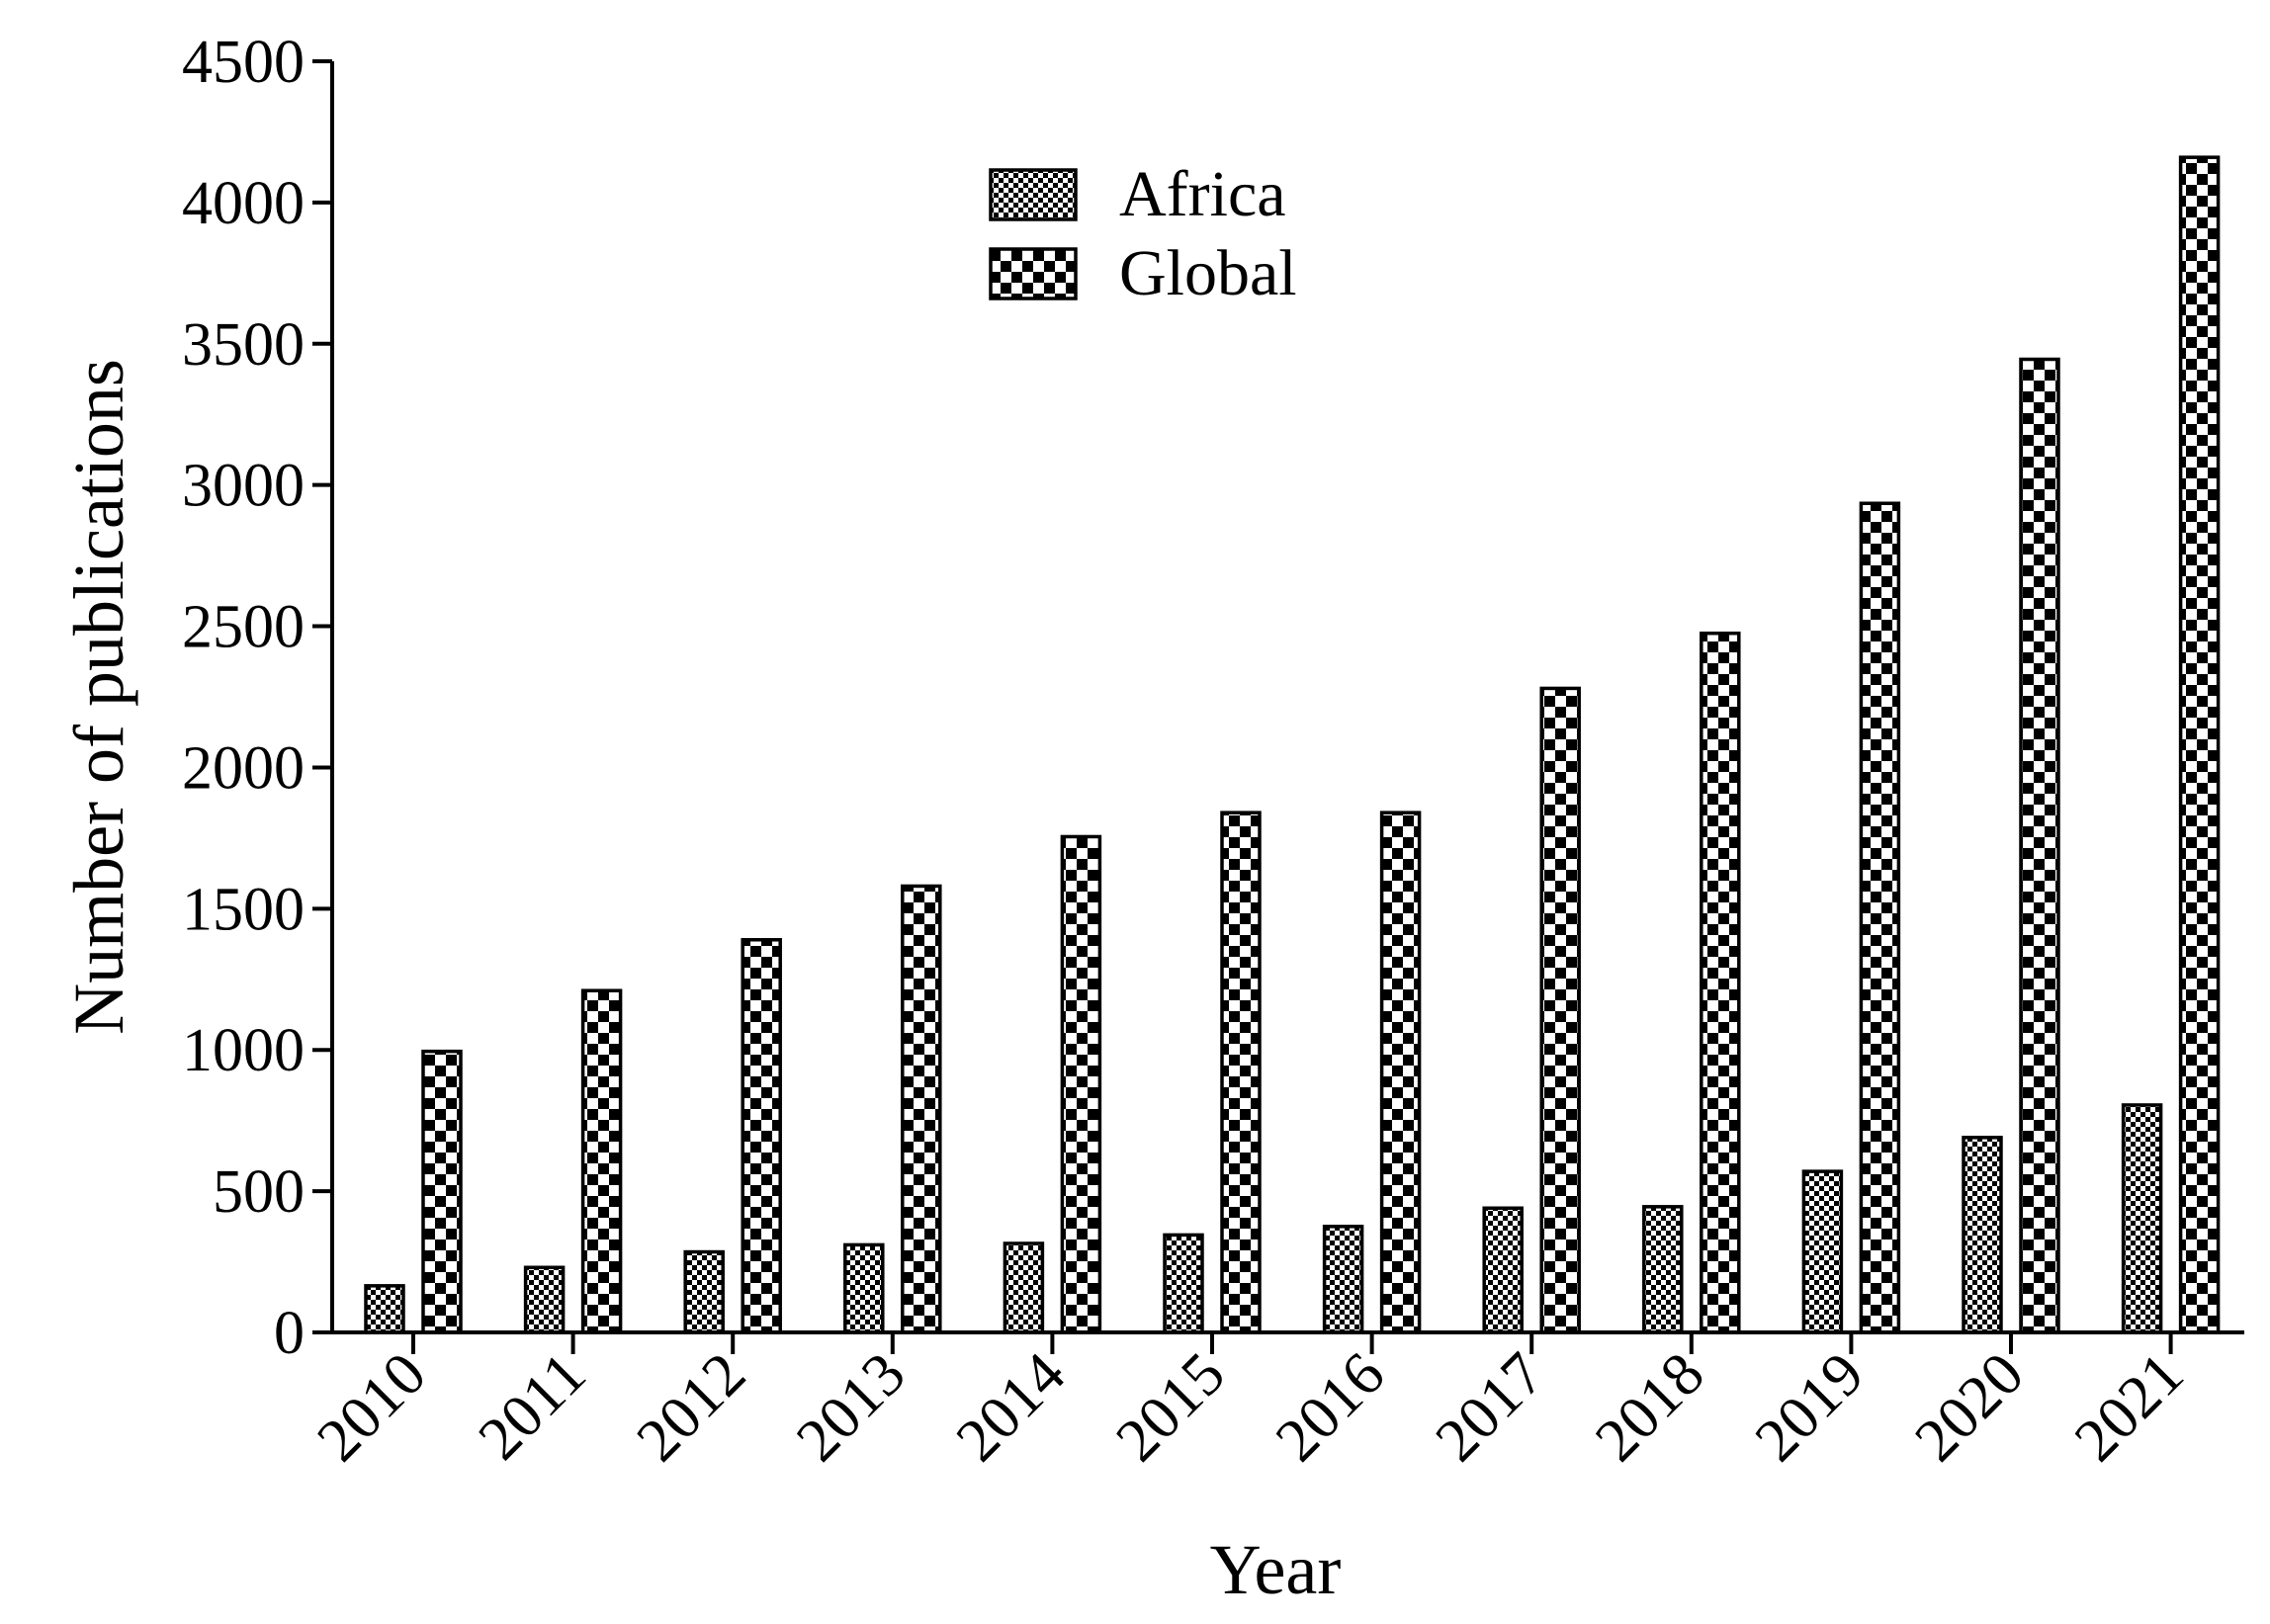 The height and width of the screenshot is (1624, 2270). What do you see at coordinates (1400, 1072) in the screenshot?
I see `bar-global-2016` at bounding box center [1400, 1072].